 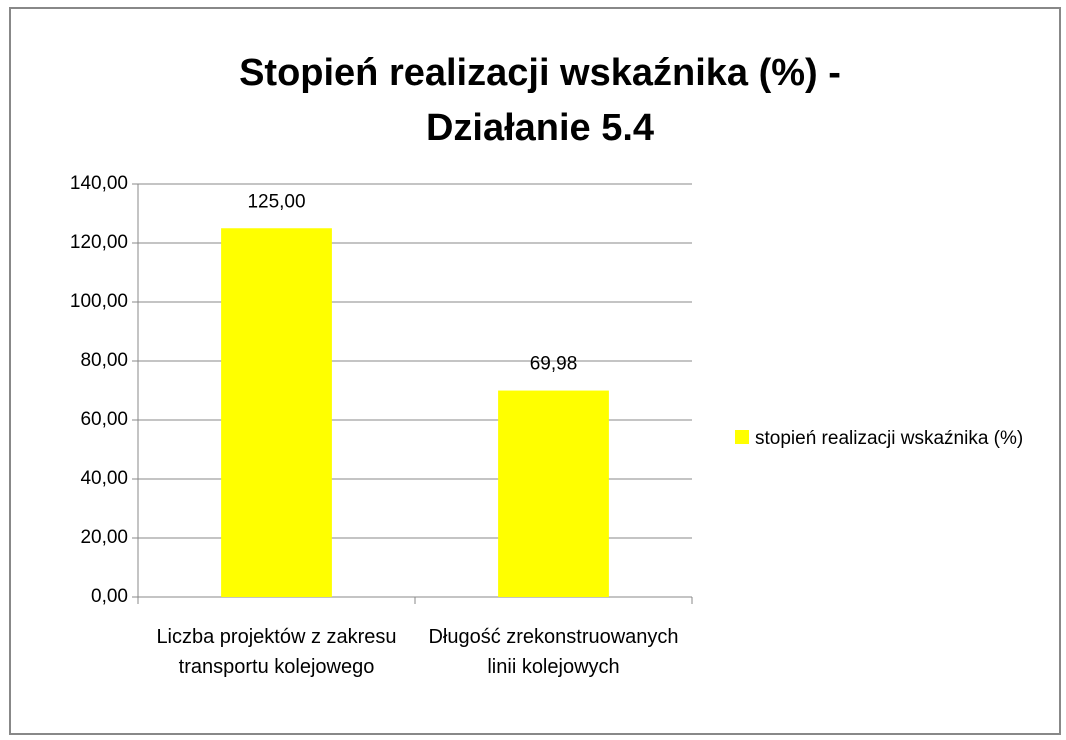 What do you see at coordinates (104, 478) in the screenshot?
I see `y-tick-label: 40,00` at bounding box center [104, 478].